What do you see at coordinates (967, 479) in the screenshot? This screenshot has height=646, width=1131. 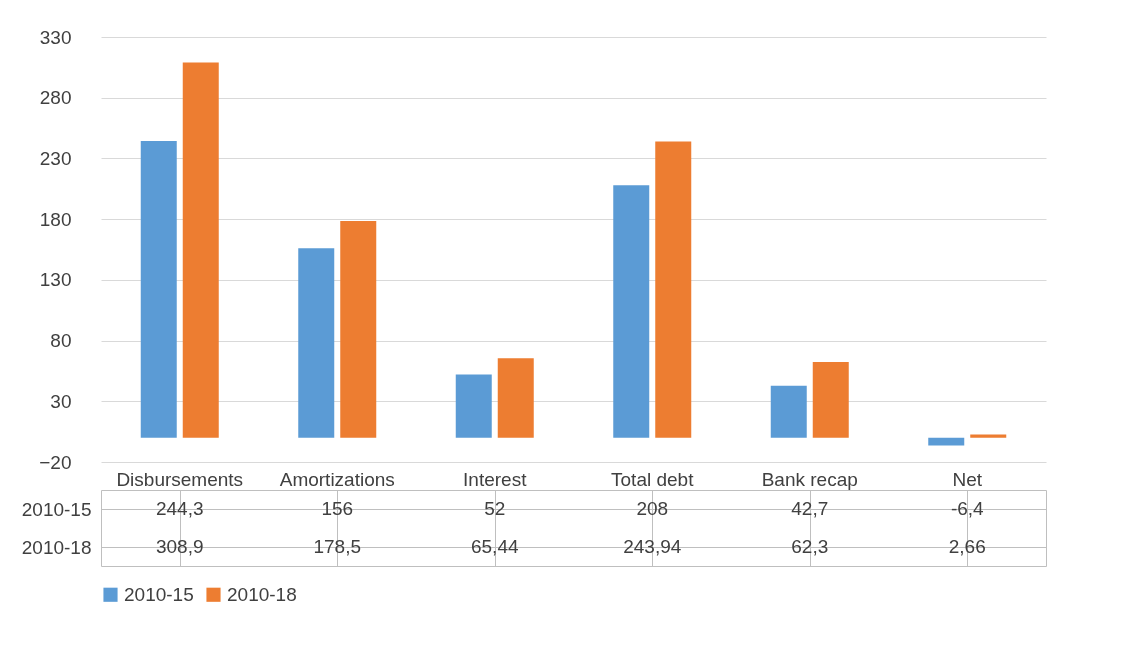 I see `x-tick-label: Net` at bounding box center [967, 479].